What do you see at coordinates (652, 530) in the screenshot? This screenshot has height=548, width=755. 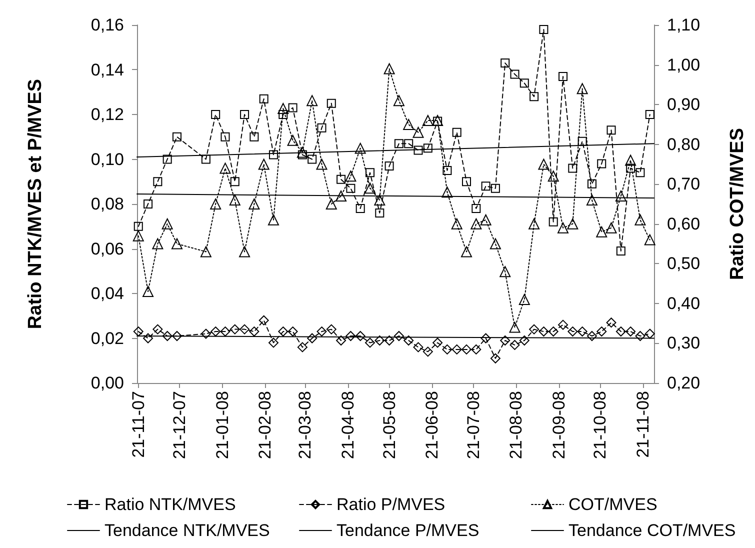 I see `legend-label: Tendance COT/MVES` at bounding box center [652, 530].